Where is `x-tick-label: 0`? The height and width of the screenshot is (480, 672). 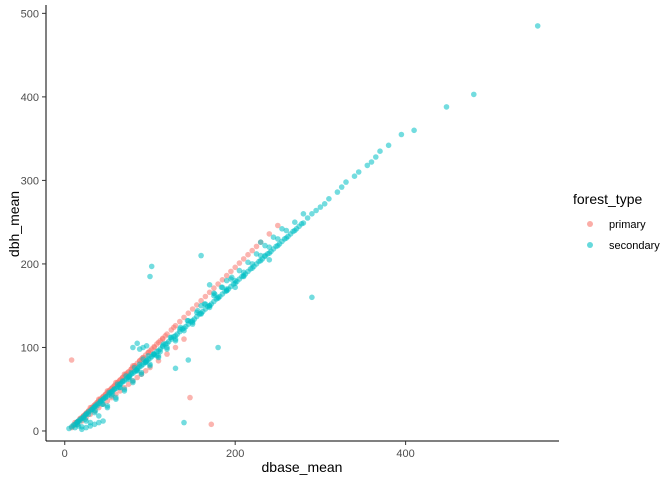 x-tick-label: 0 is located at coordinates (65, 454).